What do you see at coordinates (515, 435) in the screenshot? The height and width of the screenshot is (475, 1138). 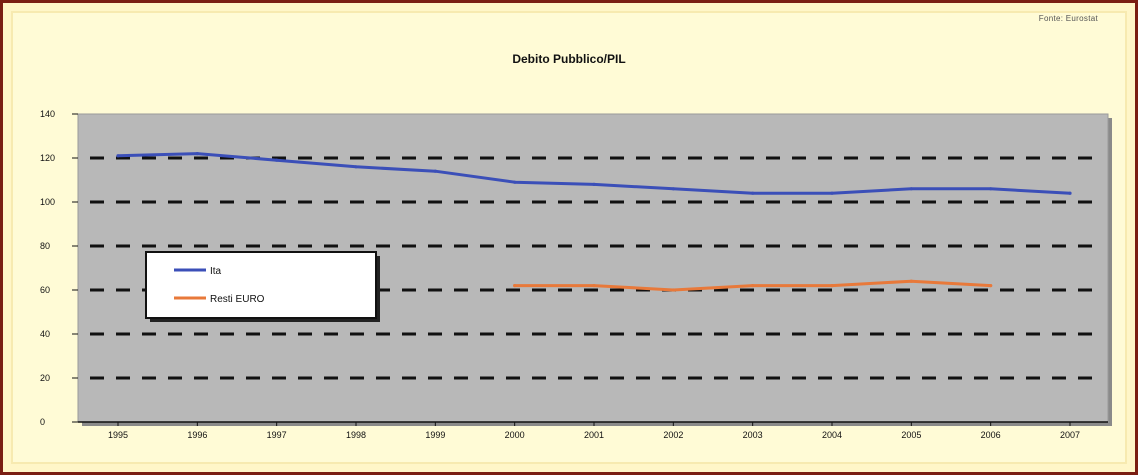 I see `x-tick-label: 2000` at bounding box center [515, 435].